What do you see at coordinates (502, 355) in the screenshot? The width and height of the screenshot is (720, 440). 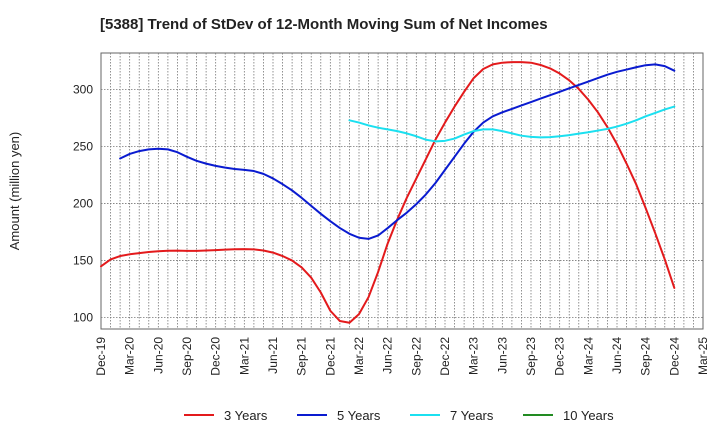 I see `x-tick-label: Jun-23` at bounding box center [502, 355].